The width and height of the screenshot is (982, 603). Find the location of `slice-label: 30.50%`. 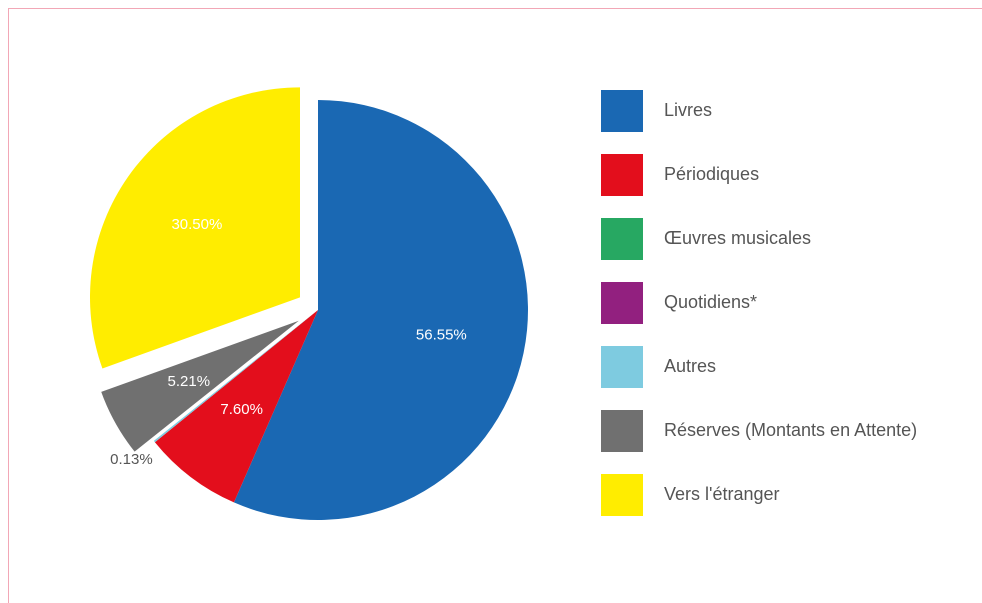

slice-label: 30.50% is located at coordinates (196, 224).